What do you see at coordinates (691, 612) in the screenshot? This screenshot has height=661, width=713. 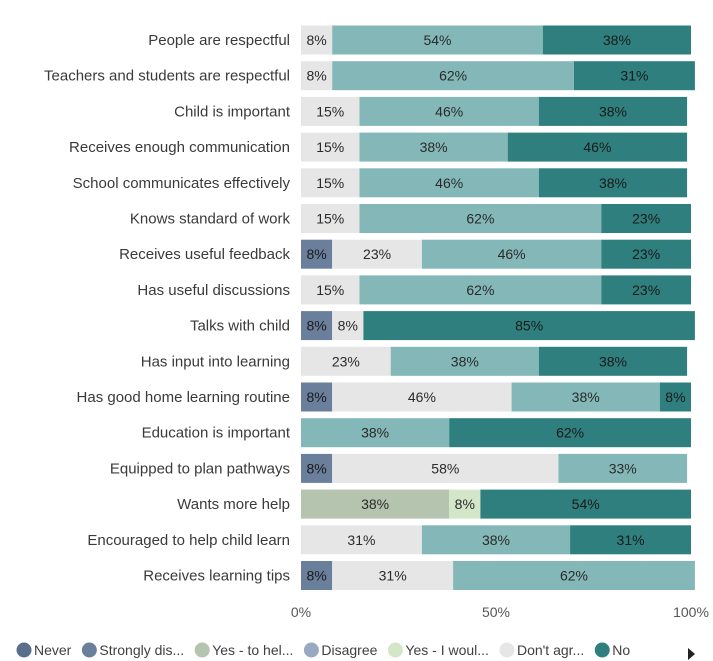 I see `x-tick-label-2: 100%` at bounding box center [691, 612].